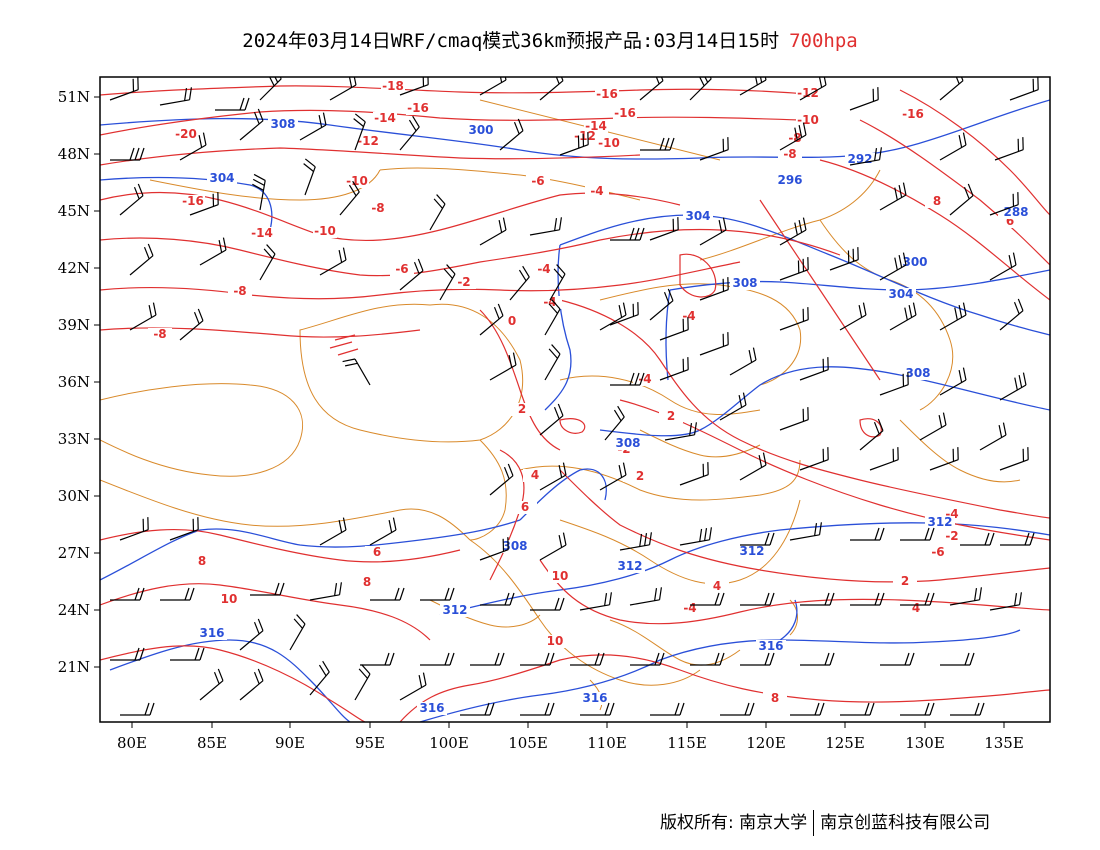 Image resolution: width=1100 pixels, height=850 pixels. I want to click on lat-label: 33N, so click(74, 439).